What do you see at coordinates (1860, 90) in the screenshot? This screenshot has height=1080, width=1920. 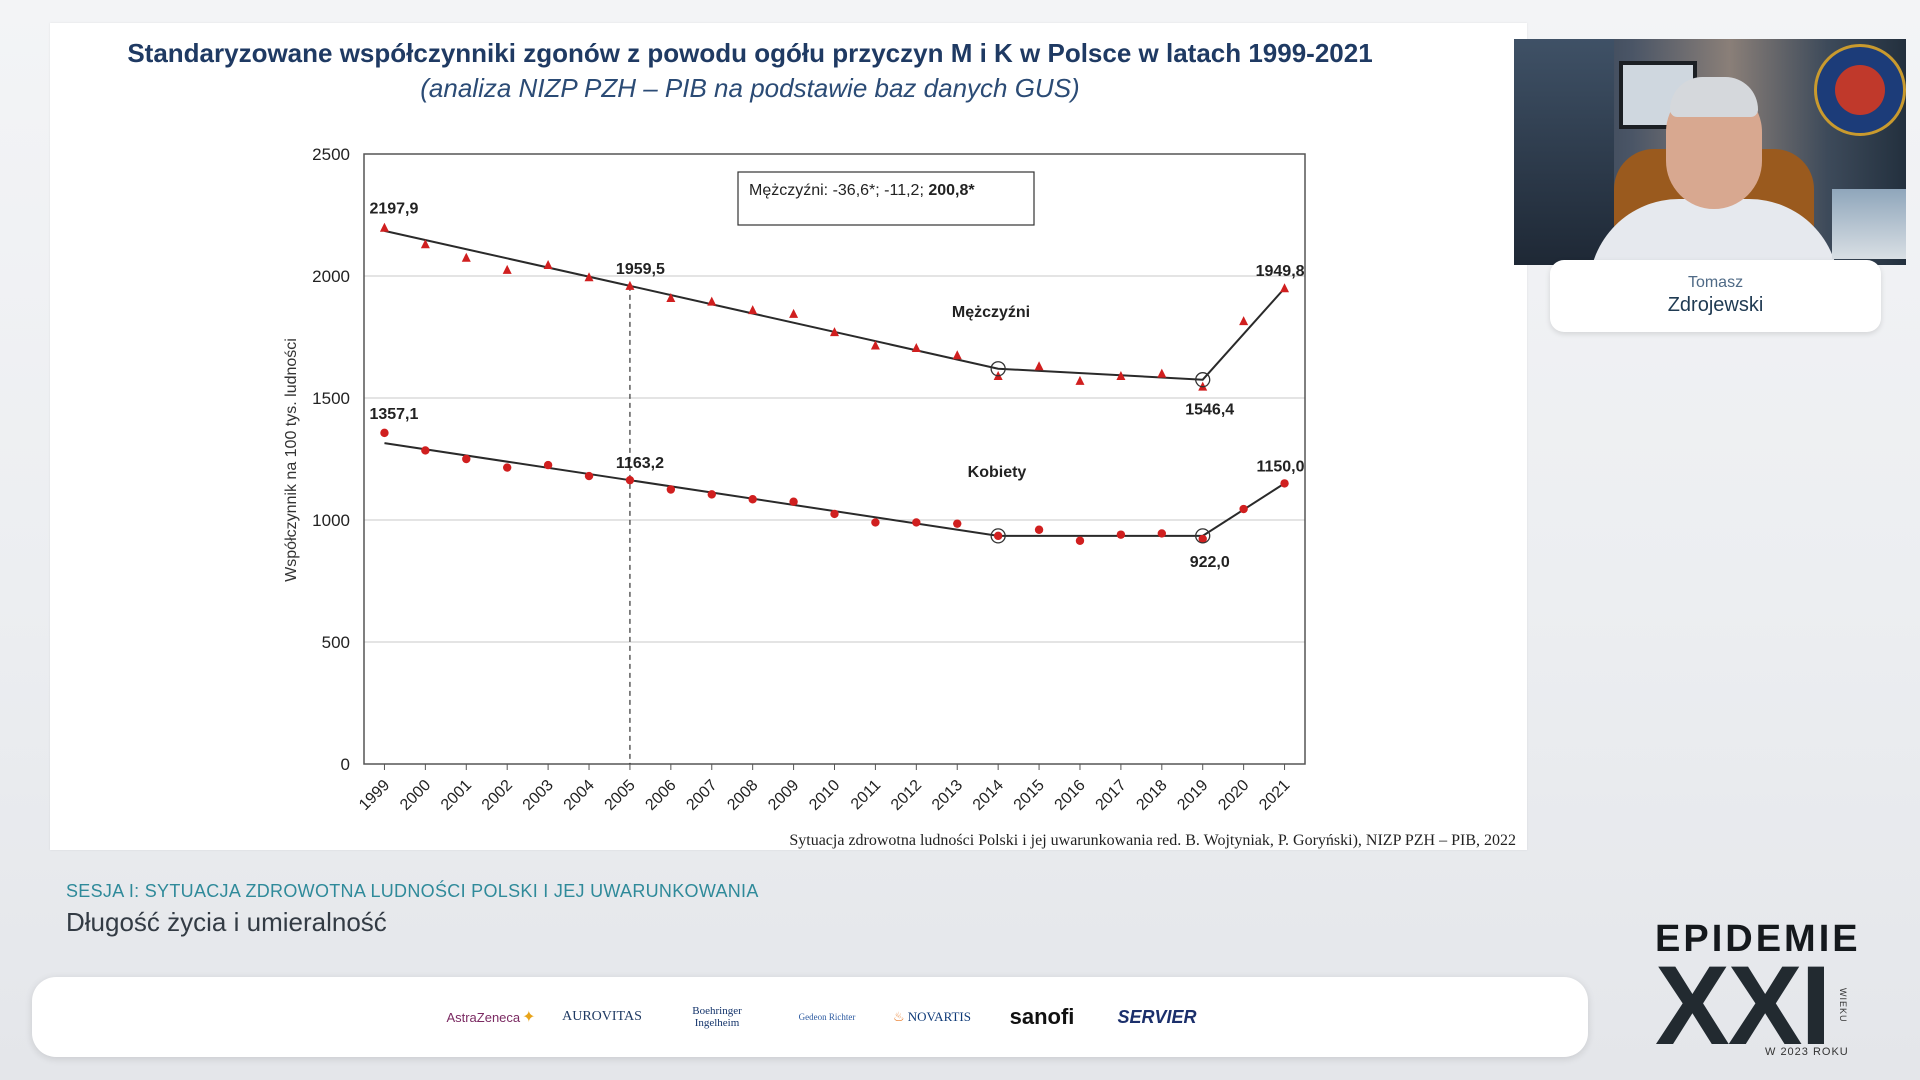 I see `university-seal-icon` at bounding box center [1860, 90].